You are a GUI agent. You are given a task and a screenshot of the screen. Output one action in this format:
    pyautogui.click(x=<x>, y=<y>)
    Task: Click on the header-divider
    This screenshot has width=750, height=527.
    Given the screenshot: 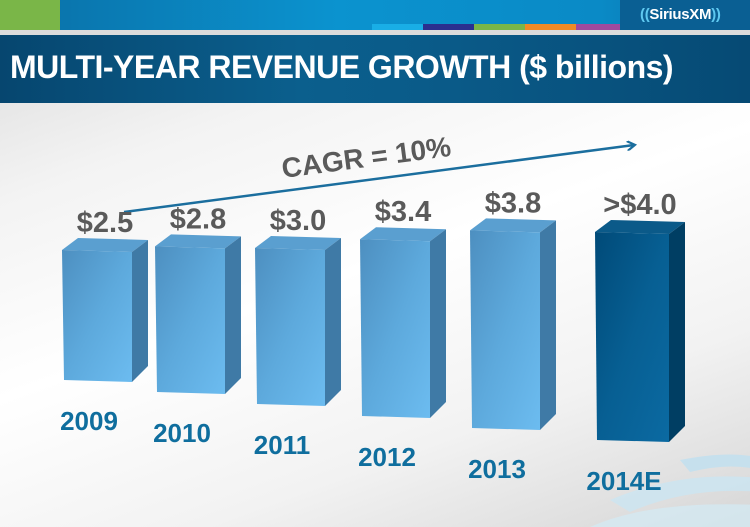 What is the action you would take?
    pyautogui.click(x=375, y=32)
    